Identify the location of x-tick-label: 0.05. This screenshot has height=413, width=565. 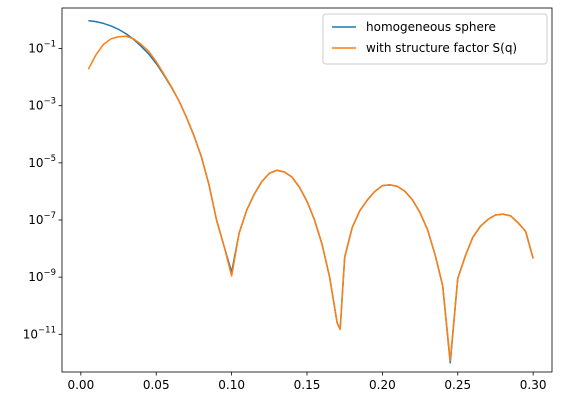
(156, 385).